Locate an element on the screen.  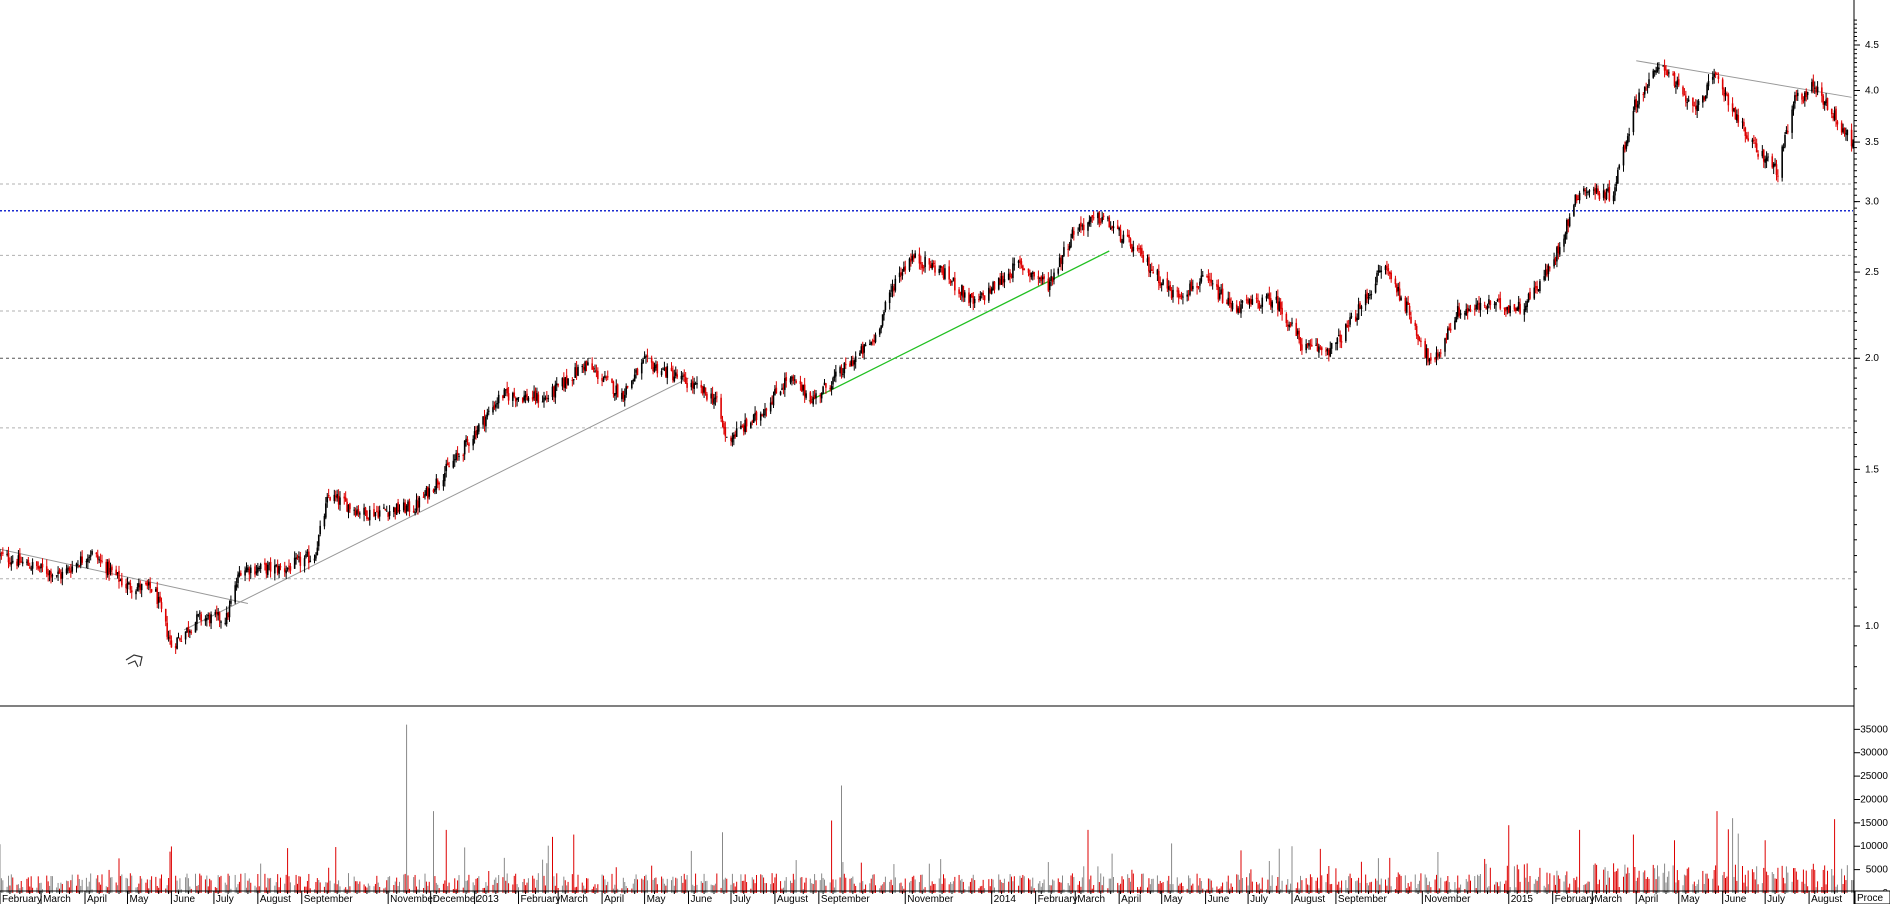
trendline is located at coordinates (959, 326).